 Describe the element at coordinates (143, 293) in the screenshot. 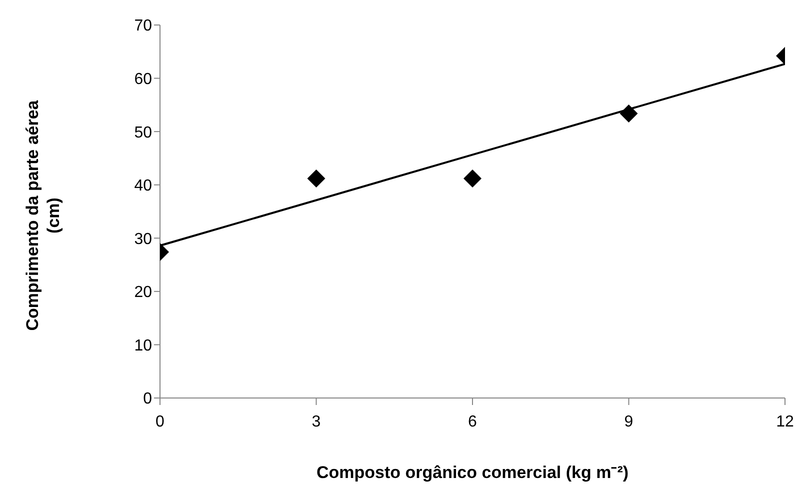

I see `y-tick-label: 20` at that location.